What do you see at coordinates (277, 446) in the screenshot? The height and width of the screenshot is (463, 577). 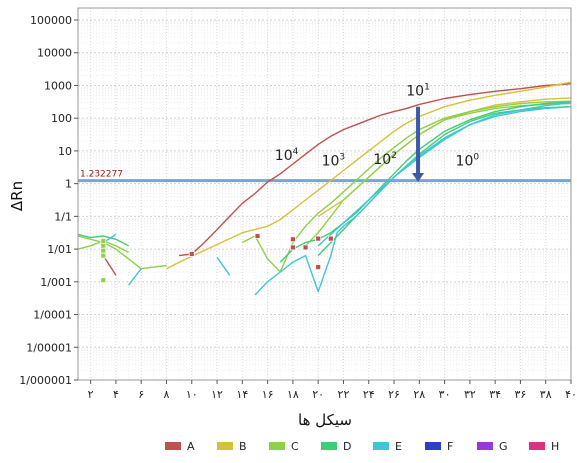 I see `legend-swatch-c` at bounding box center [277, 446].